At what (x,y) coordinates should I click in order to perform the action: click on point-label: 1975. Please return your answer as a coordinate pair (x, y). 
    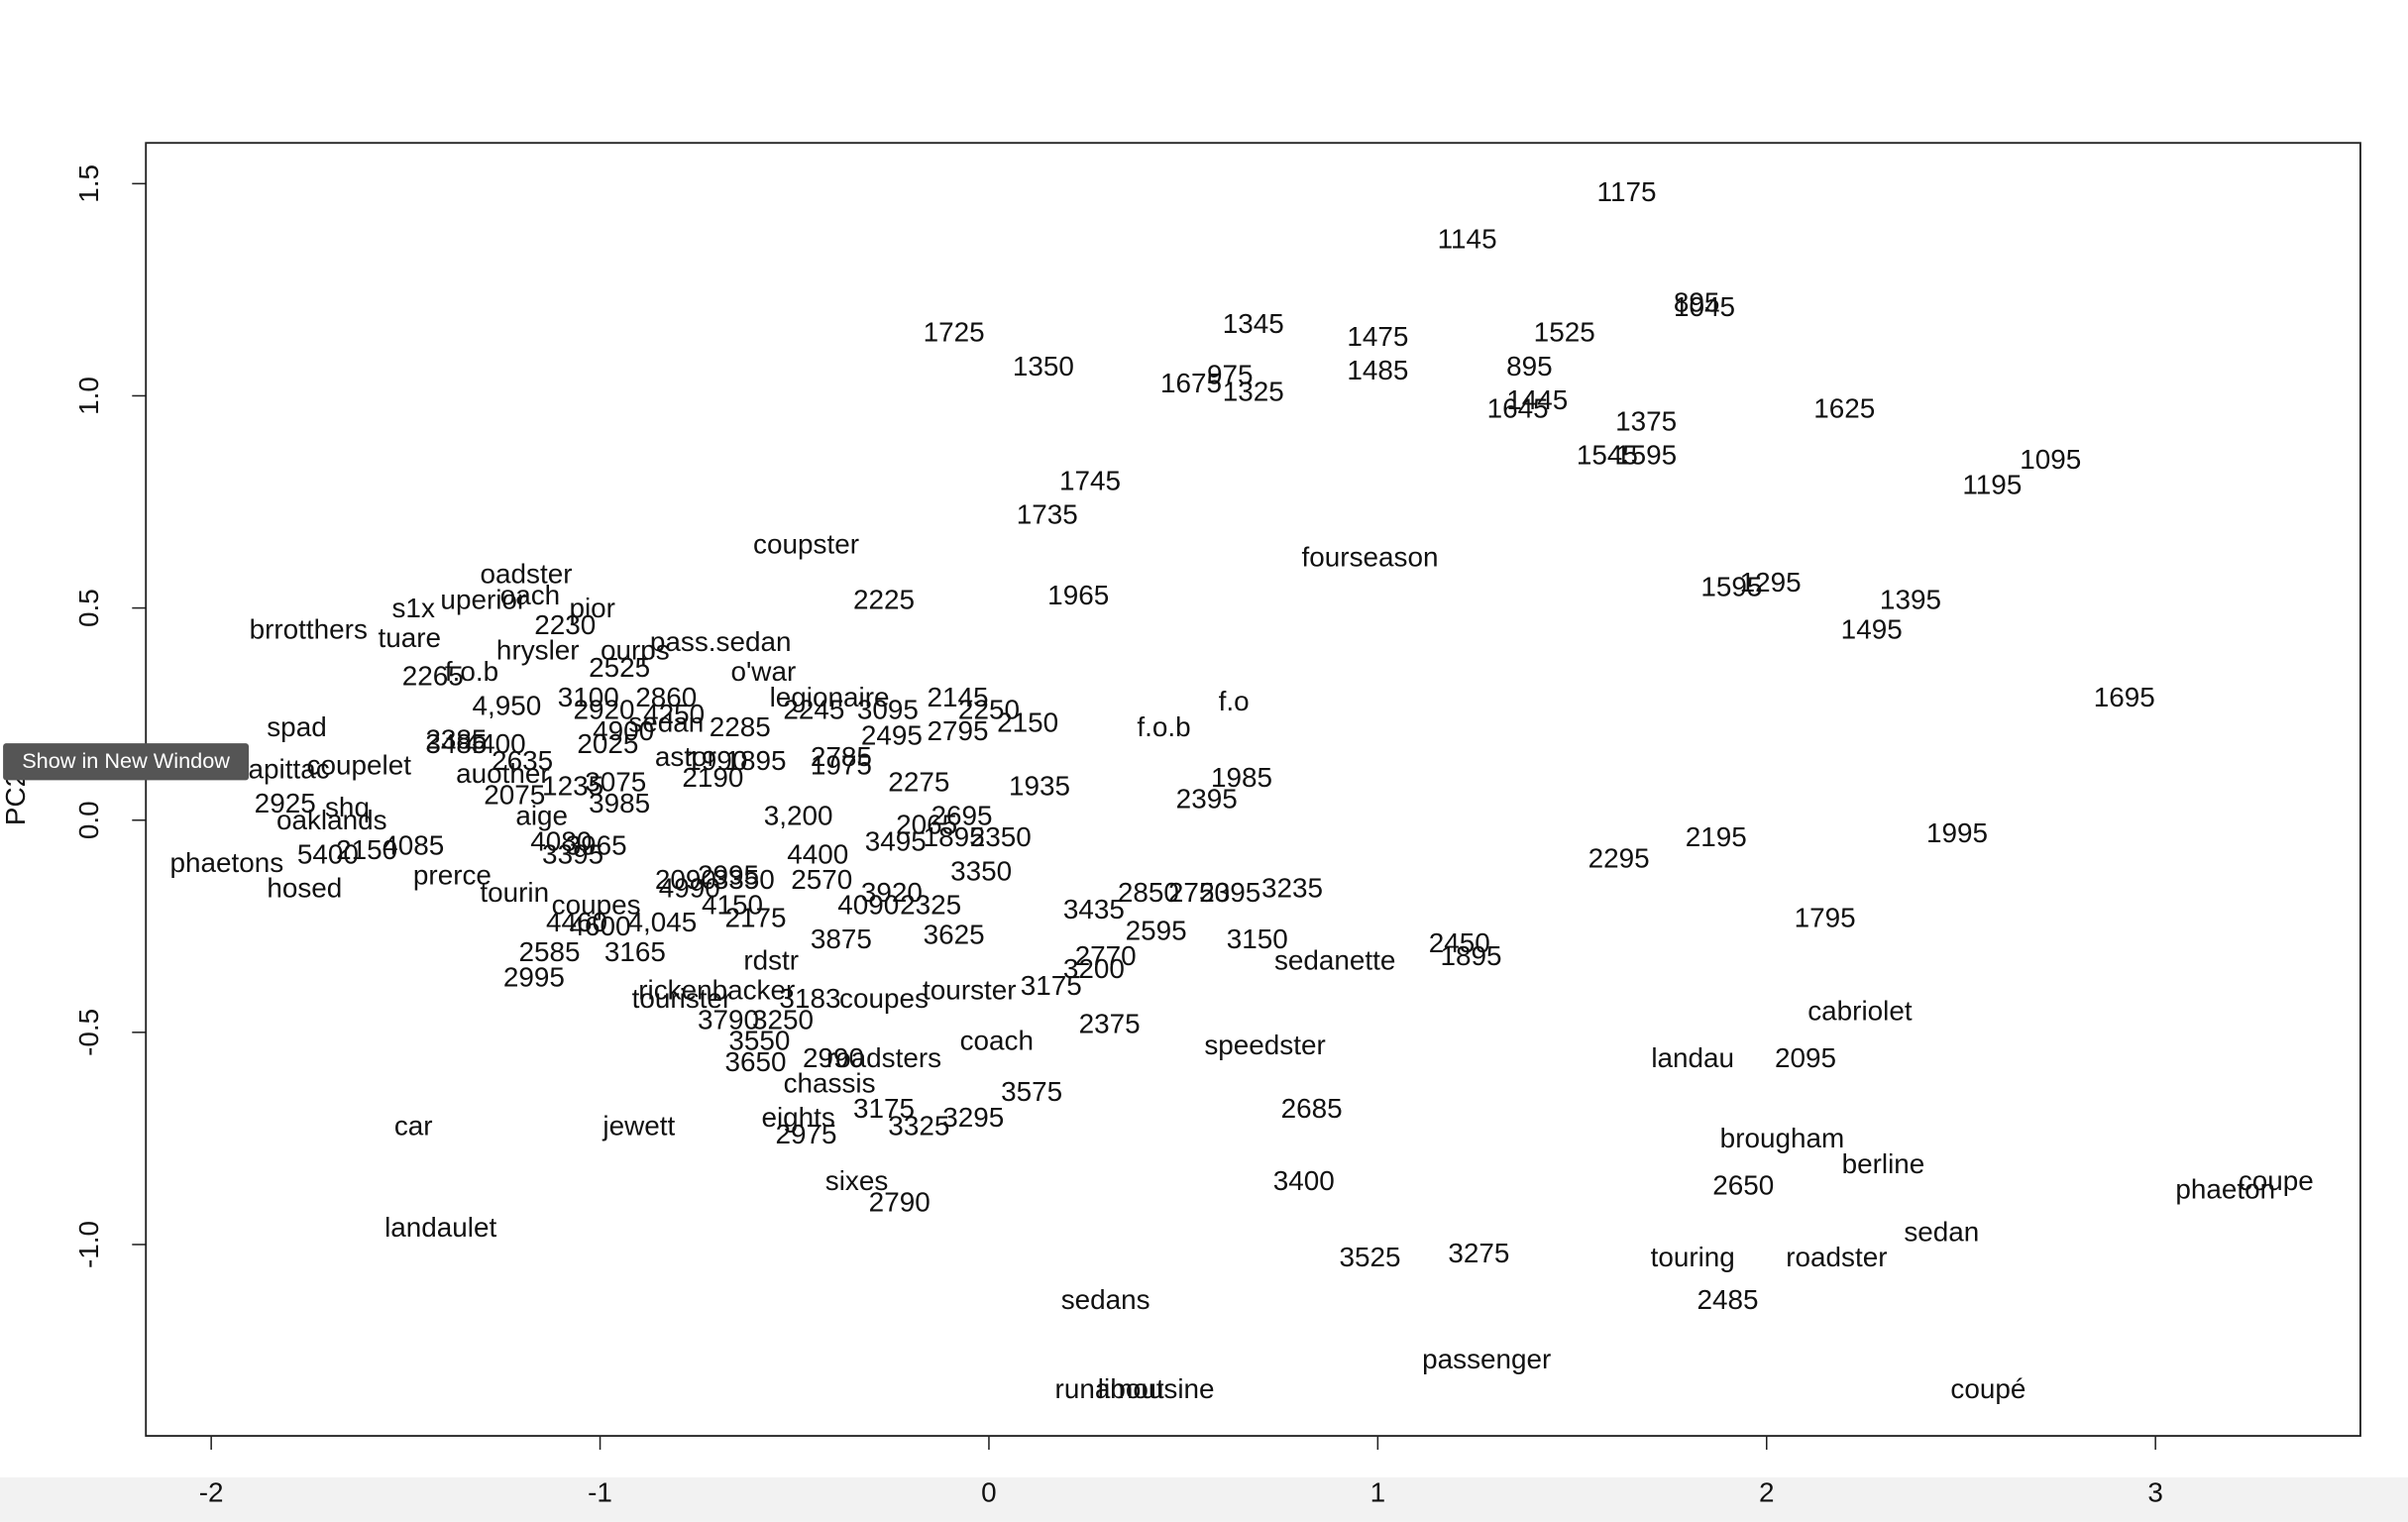
    Looking at the image, I should click on (841, 764).